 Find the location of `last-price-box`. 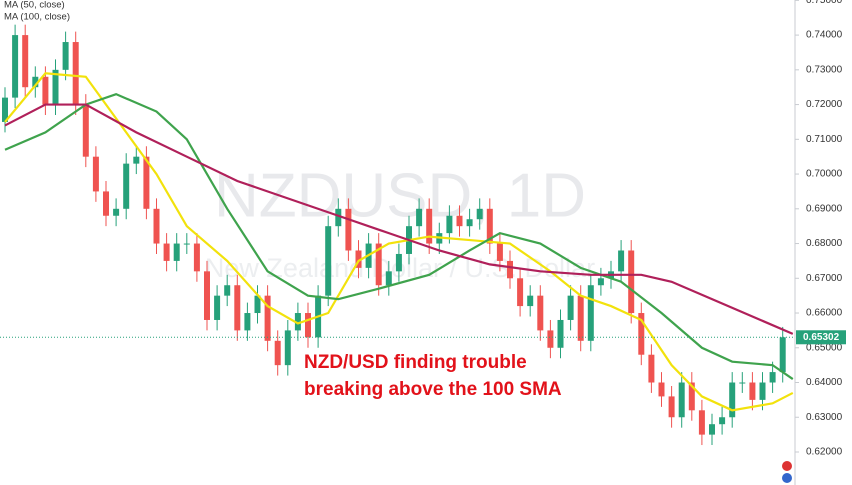

last-price-box is located at coordinates (821, 337).